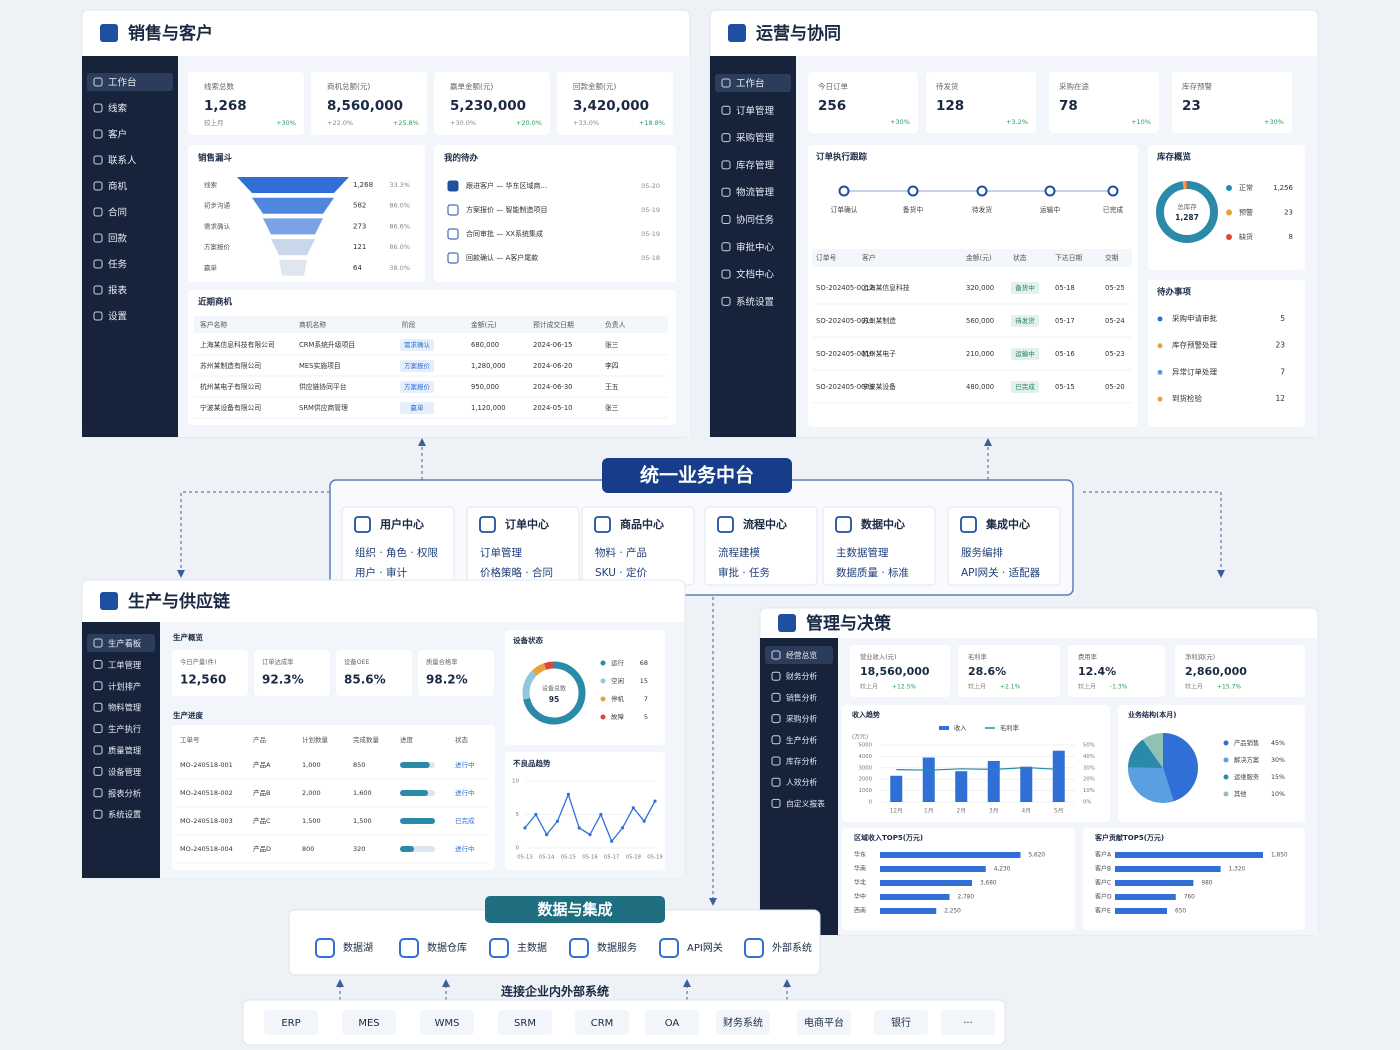 The width and height of the screenshot is (1400, 1050). I want to click on menu-item: 采购管理, so click(755, 138).